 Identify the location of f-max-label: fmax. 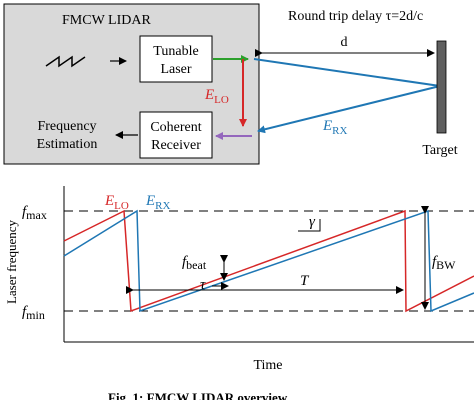
(34, 213).